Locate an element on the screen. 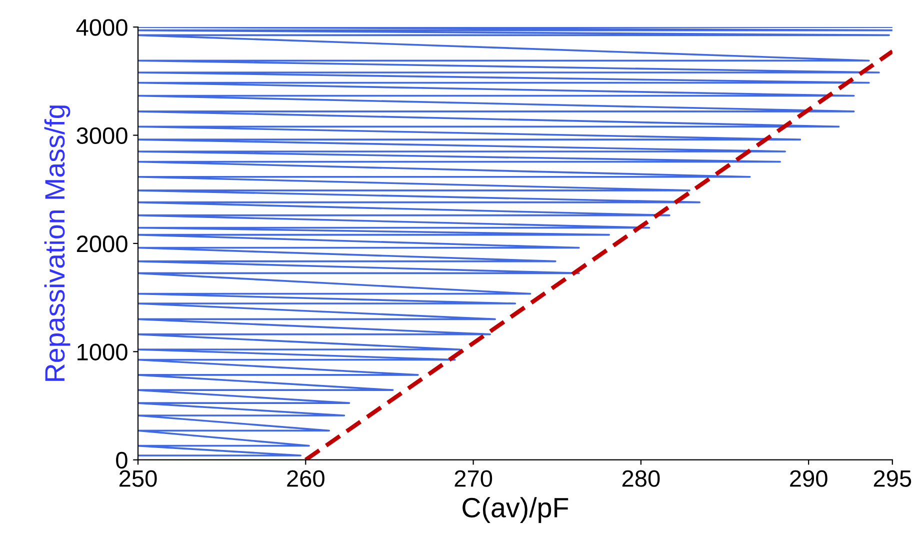 The width and height of the screenshot is (920, 541). y-tick-label: 4000 is located at coordinates (102, 27).